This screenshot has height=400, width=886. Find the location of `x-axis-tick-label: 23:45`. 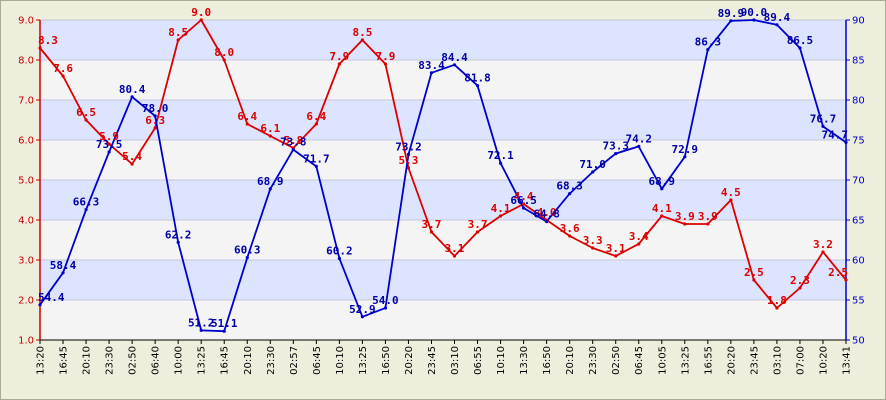

x-axis-tick-label: 23:45 is located at coordinates (432, 360).